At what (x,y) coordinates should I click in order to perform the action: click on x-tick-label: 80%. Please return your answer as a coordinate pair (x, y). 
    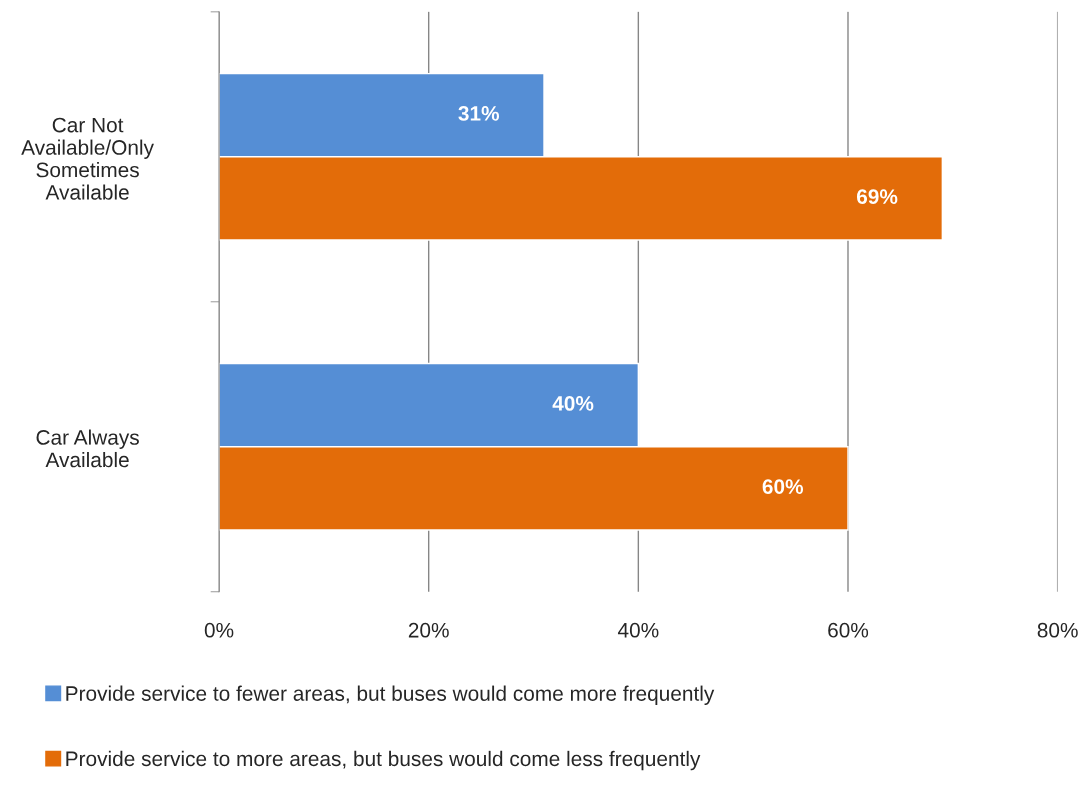
    Looking at the image, I should click on (1057, 630).